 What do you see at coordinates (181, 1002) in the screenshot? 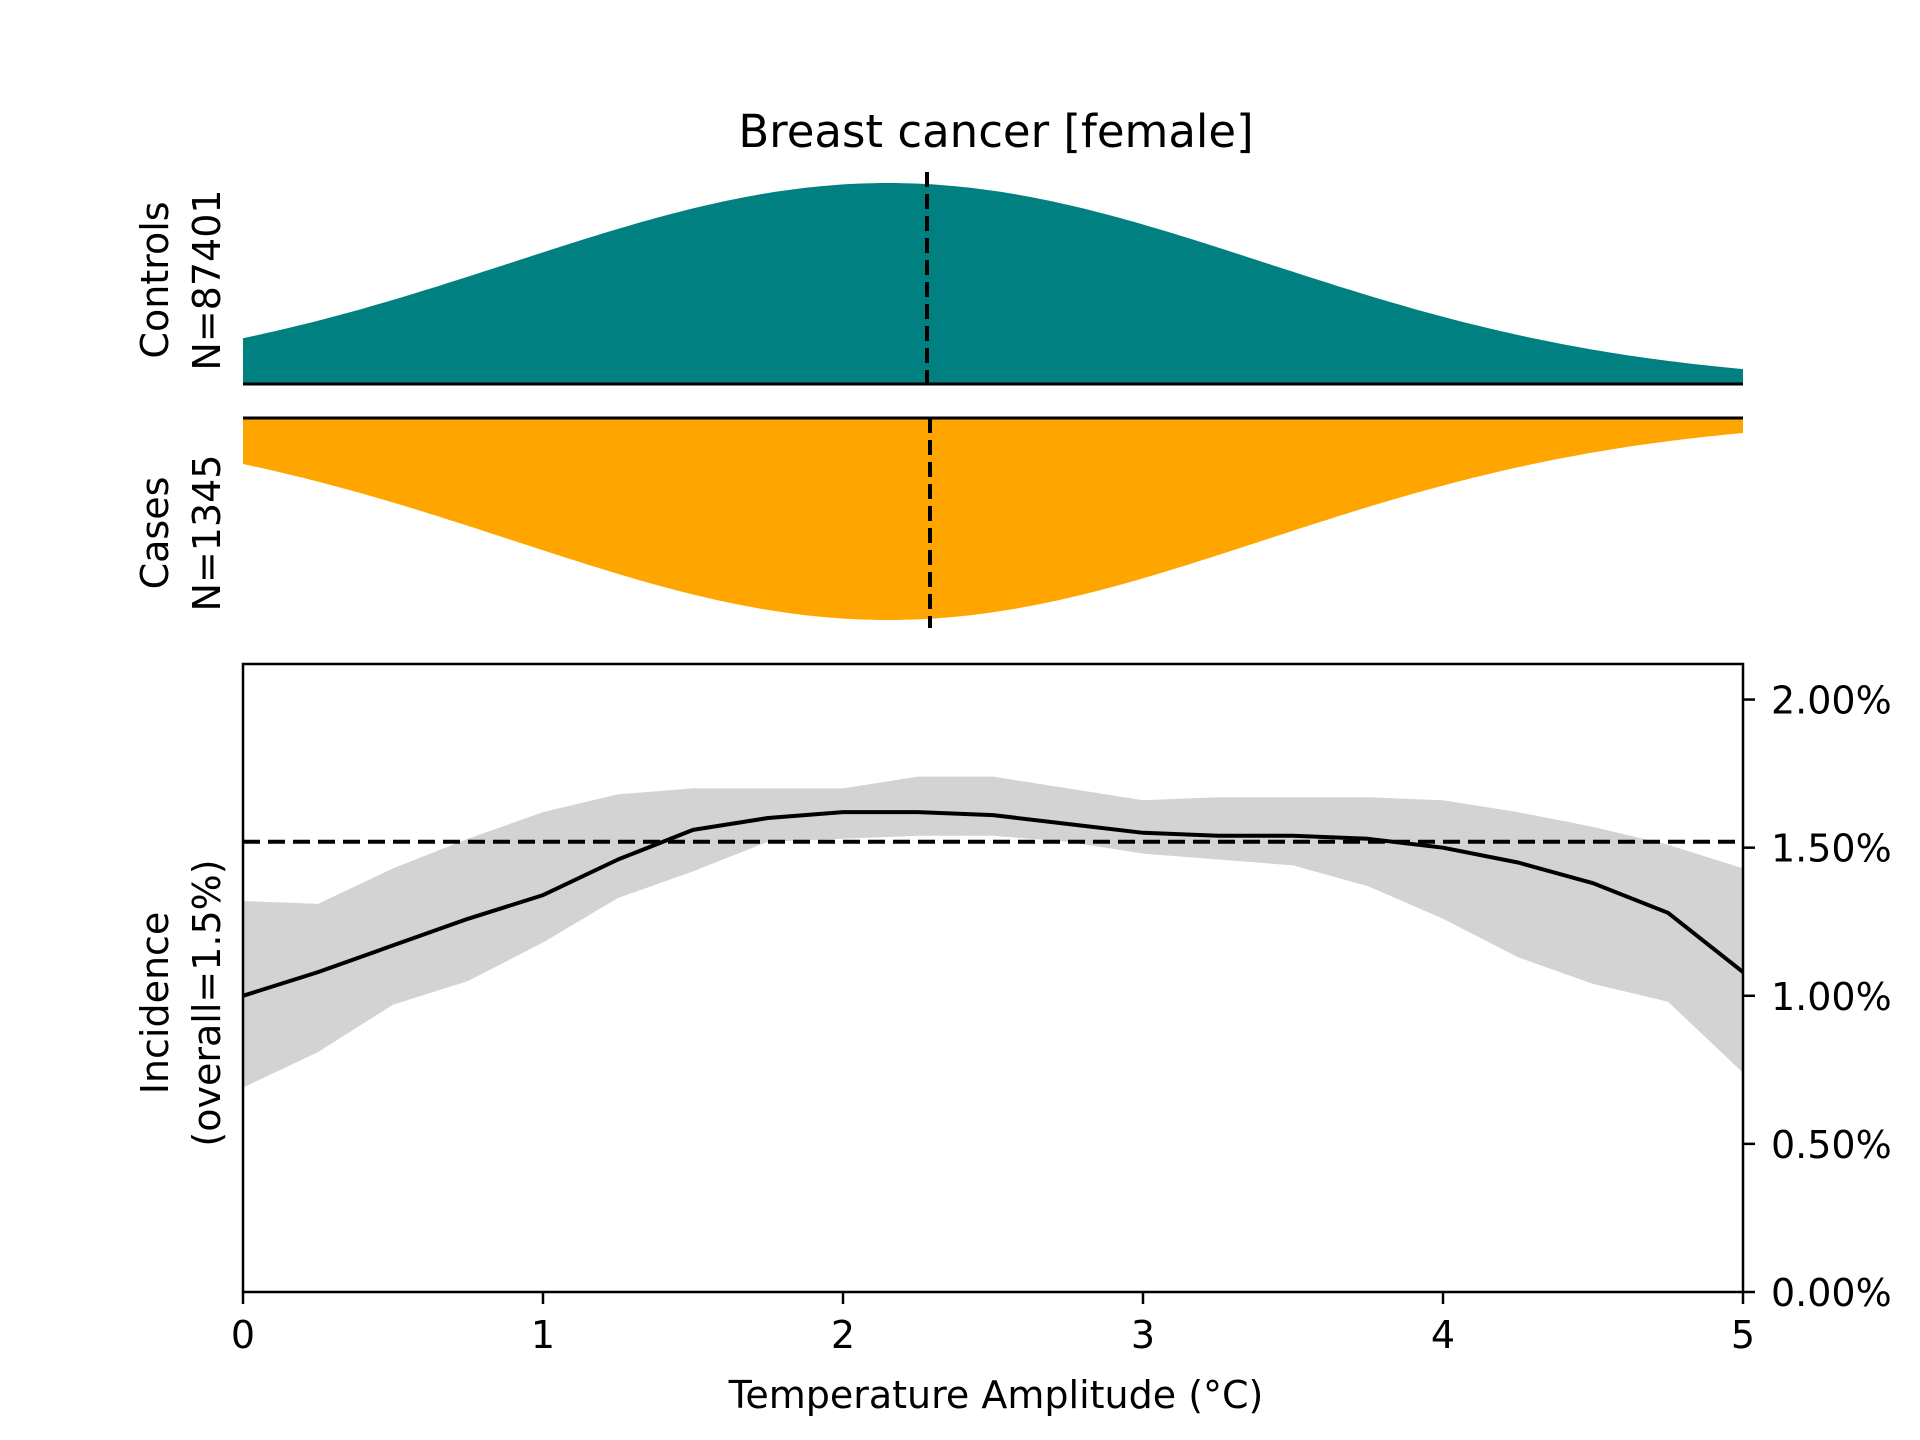
I see `incidence-ylabel: Incidence (overall=1.5%)` at bounding box center [181, 1002].